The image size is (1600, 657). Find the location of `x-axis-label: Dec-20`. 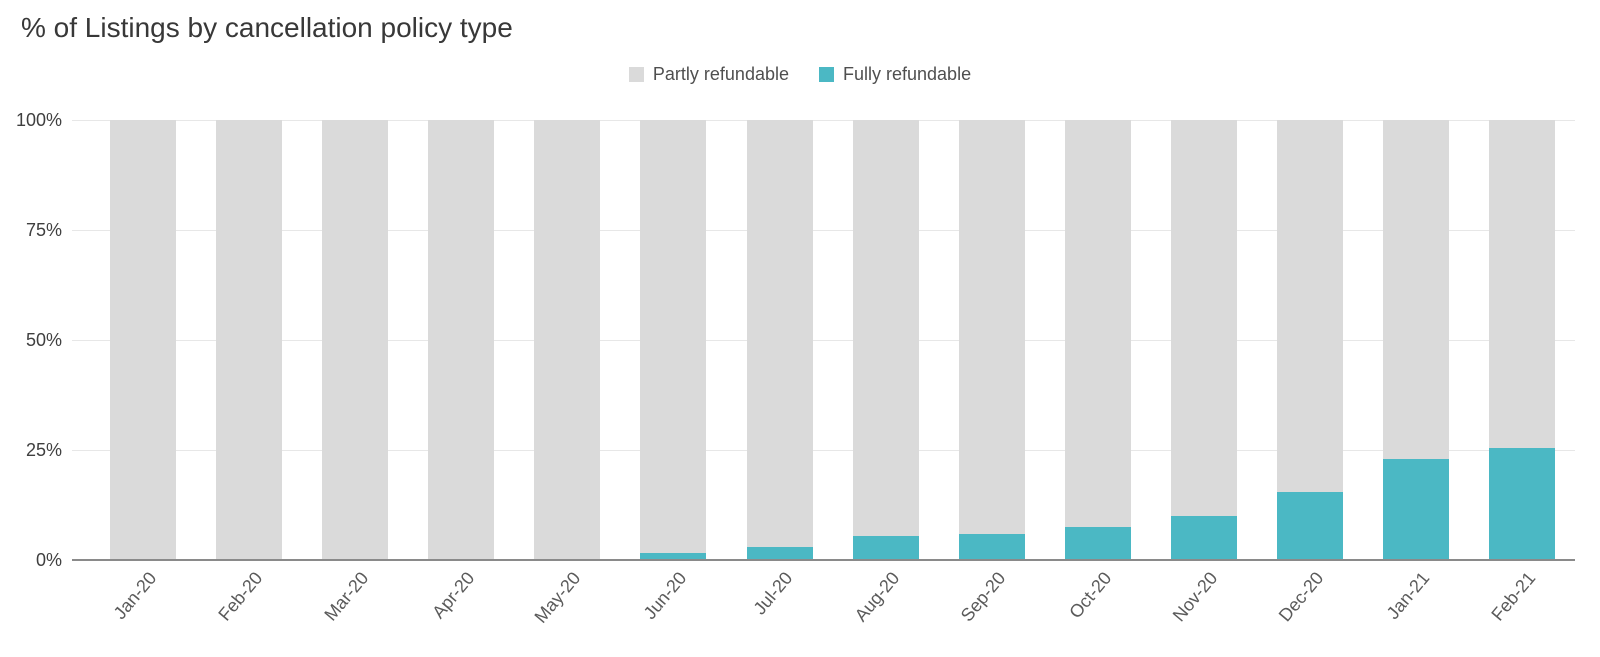

x-axis-label: Dec-20 is located at coordinates (1301, 597).